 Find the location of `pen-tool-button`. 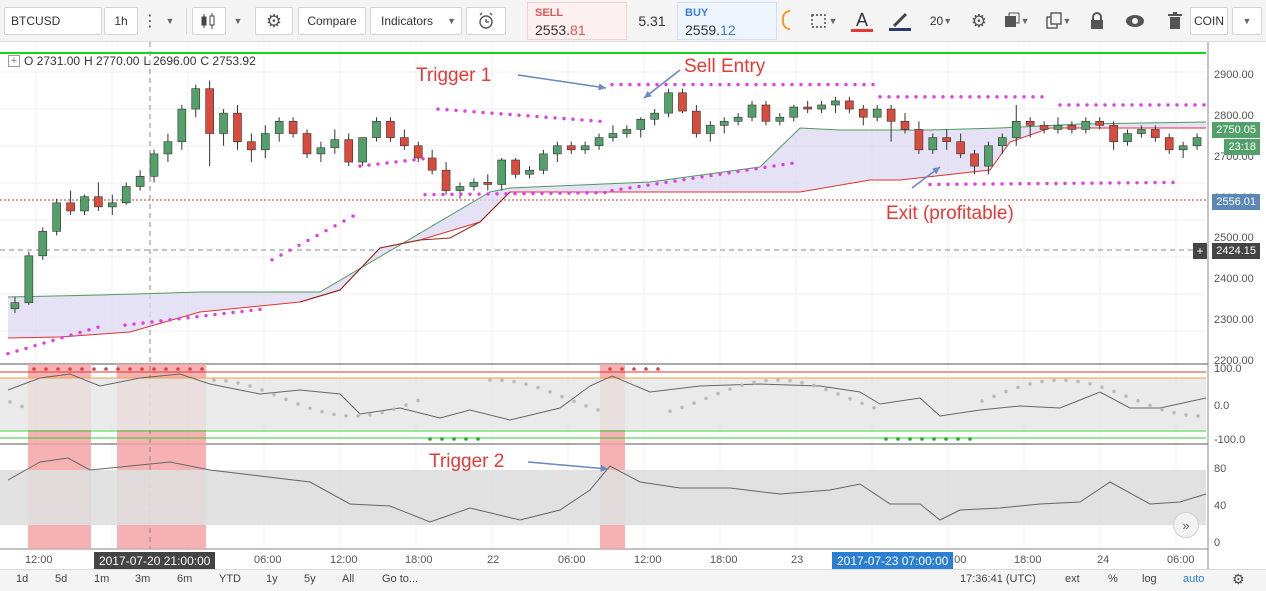

pen-tool-button is located at coordinates (900, 21).